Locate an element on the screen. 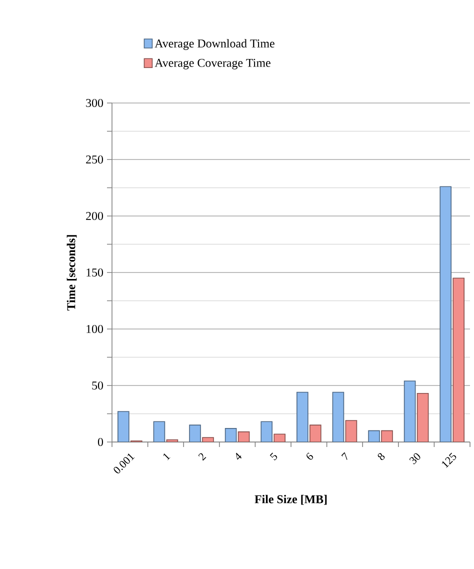  x-tick-label: 125 is located at coordinates (449, 460).